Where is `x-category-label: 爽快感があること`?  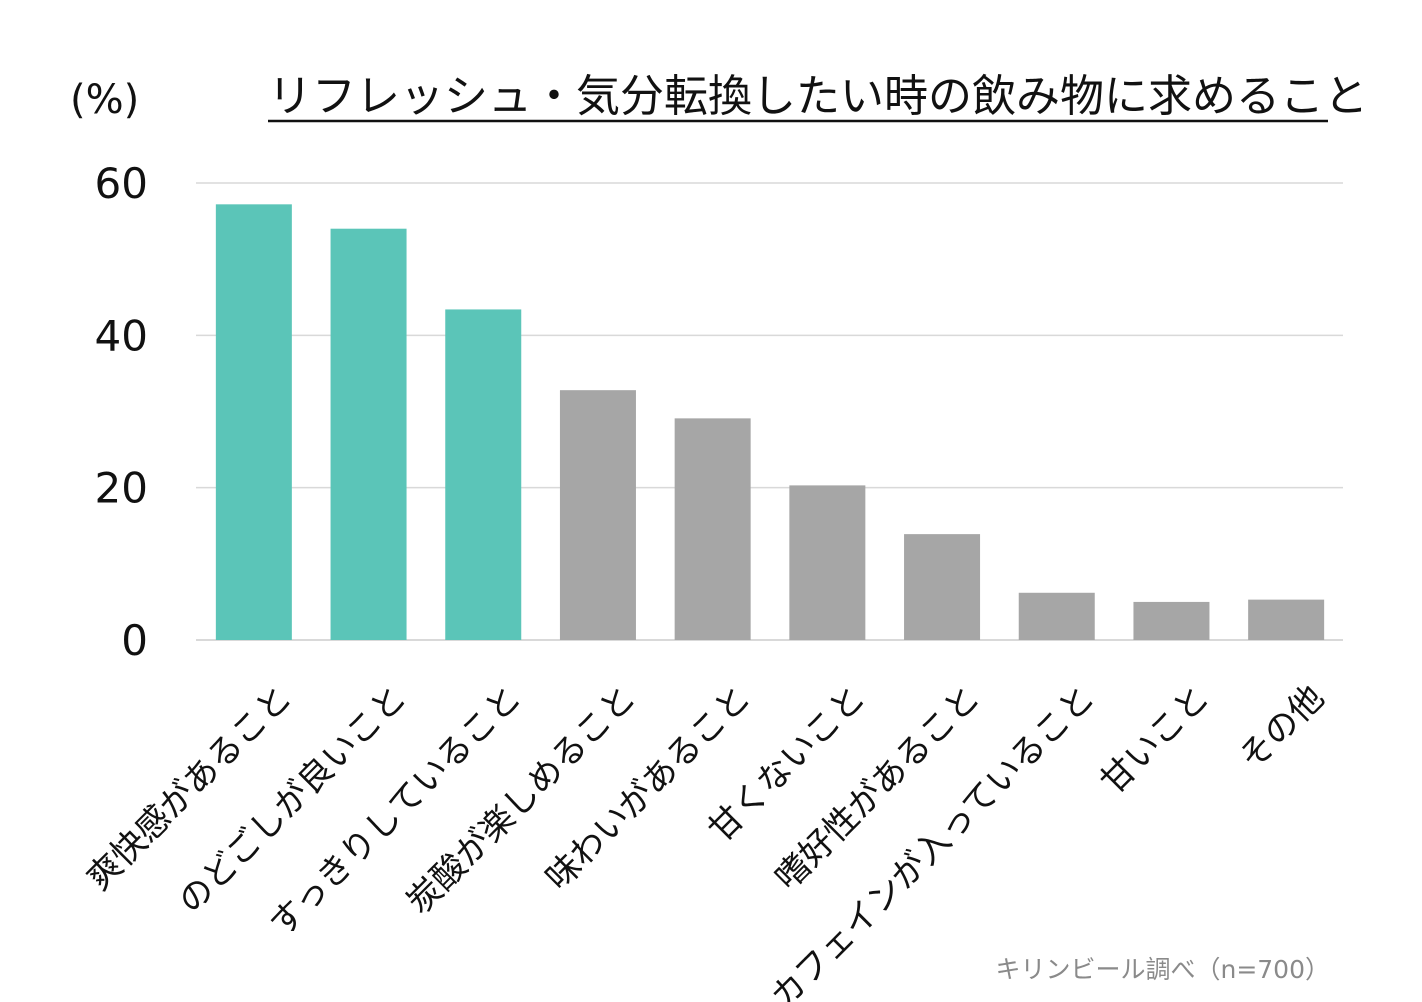 x-category-label: 爽快感があること is located at coordinates (189, 788).